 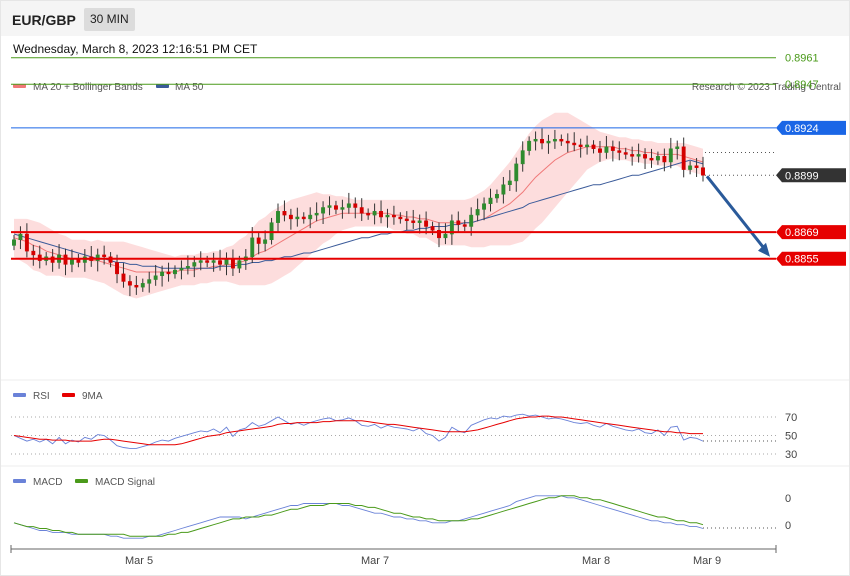 I want to click on x-tick-label: Mar 5, so click(x=139, y=561).